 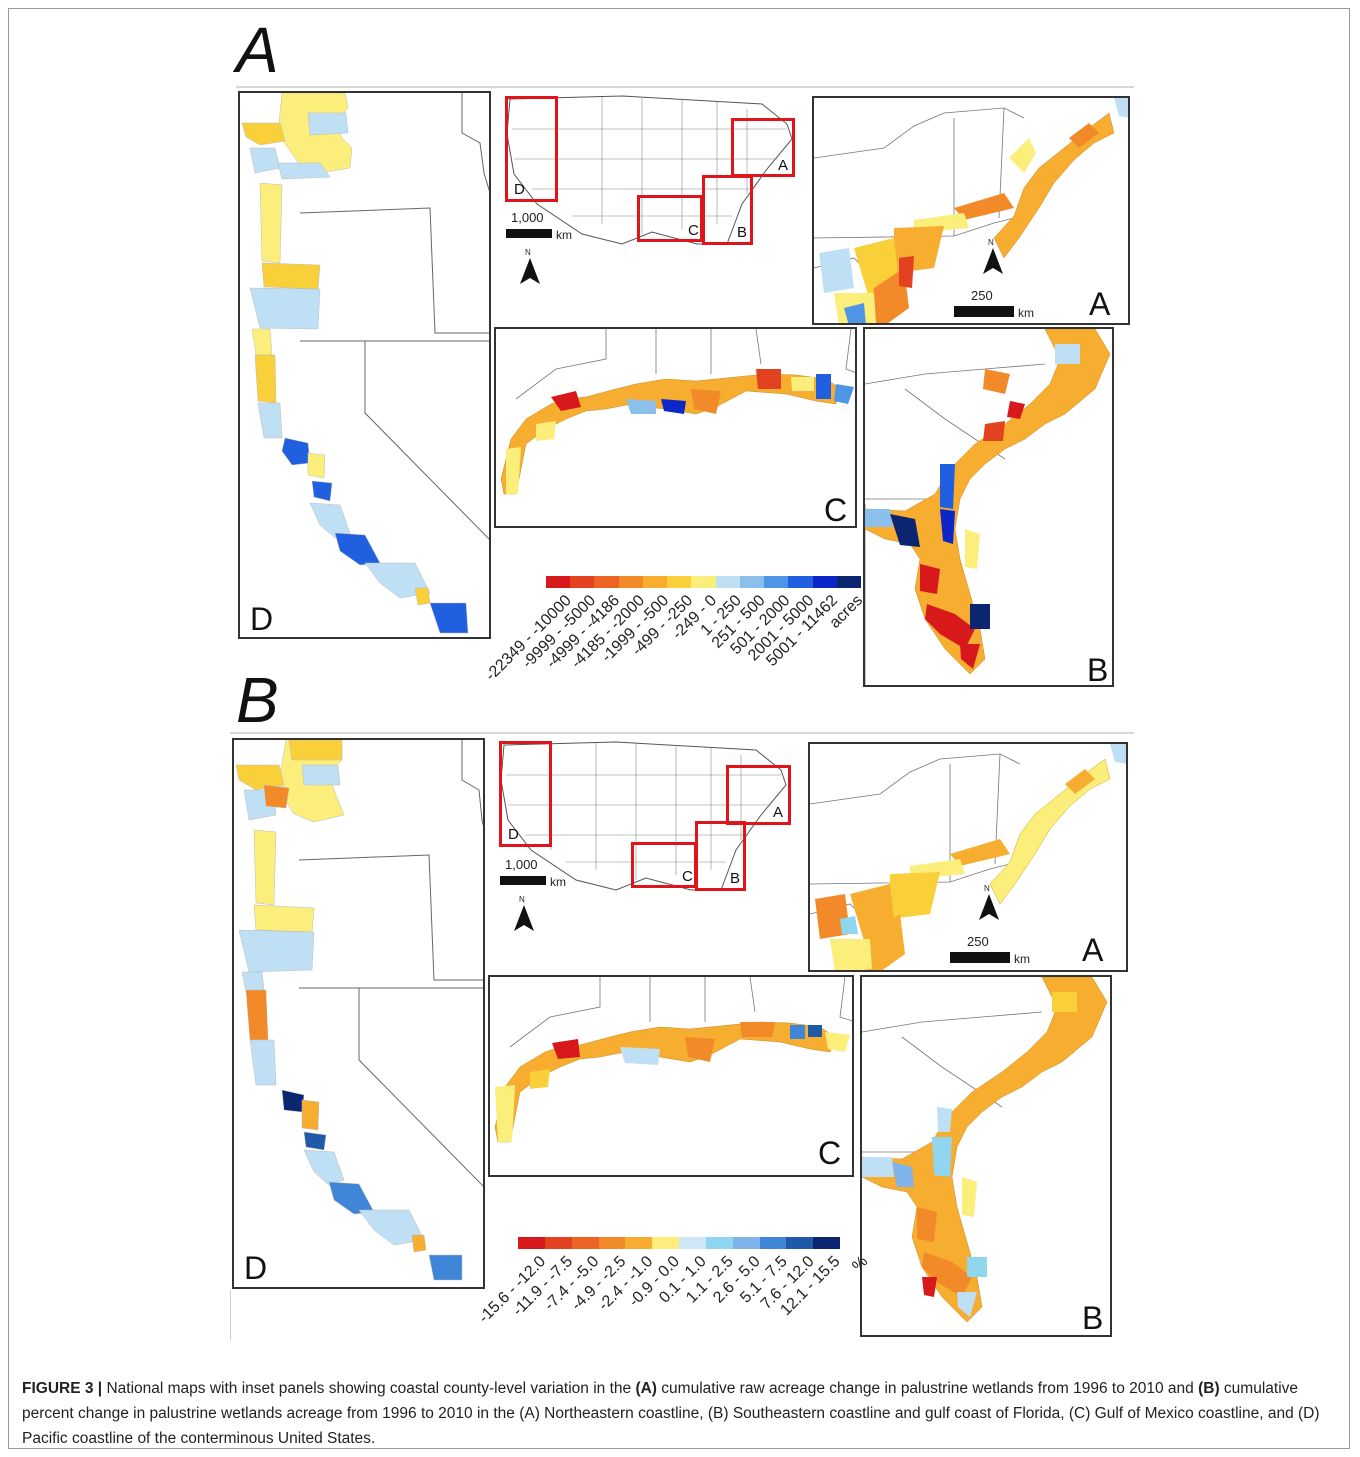 What do you see at coordinates (257, 700) in the screenshot?
I see `figure-b-letter: B` at bounding box center [257, 700].